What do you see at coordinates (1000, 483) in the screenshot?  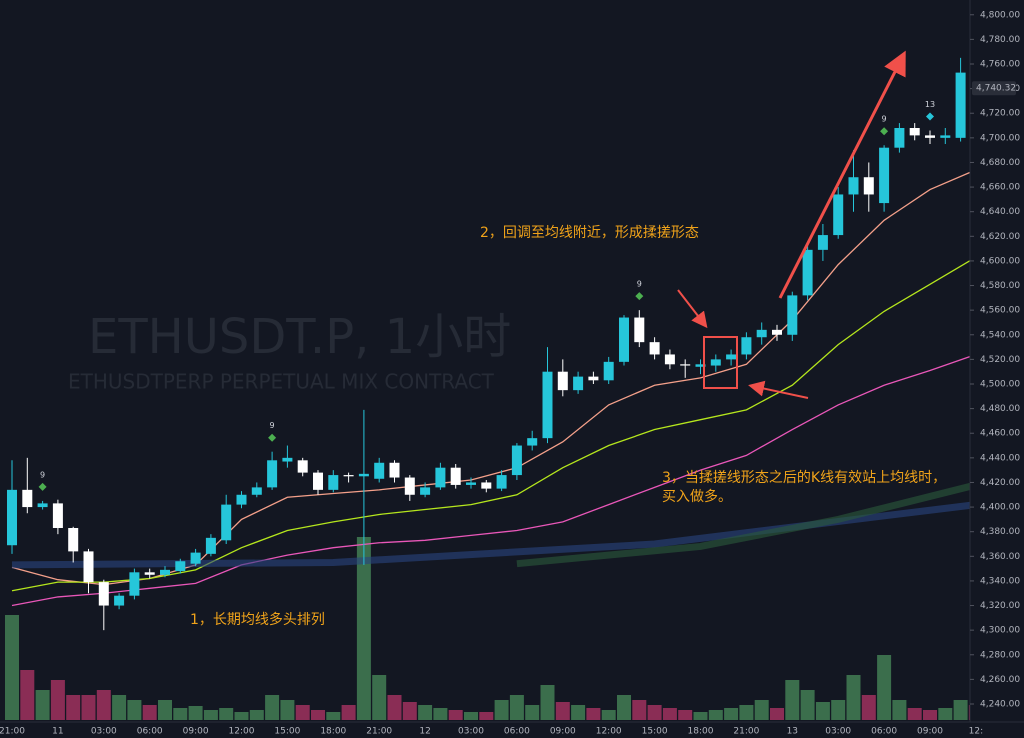 I see `y-tick-label: 4,420.00` at bounding box center [1000, 483].